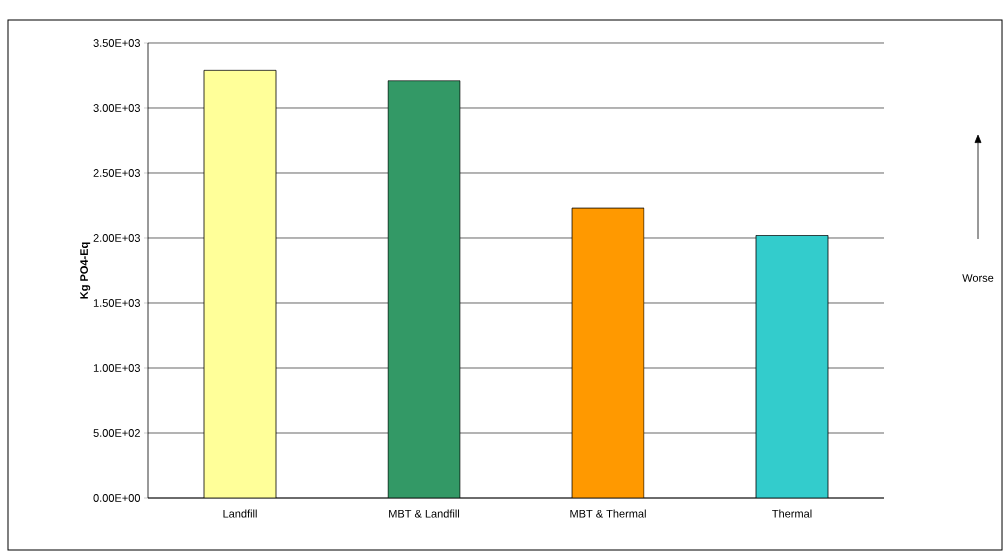  I want to click on y-tick-label: 1.00E+03, so click(116, 368).